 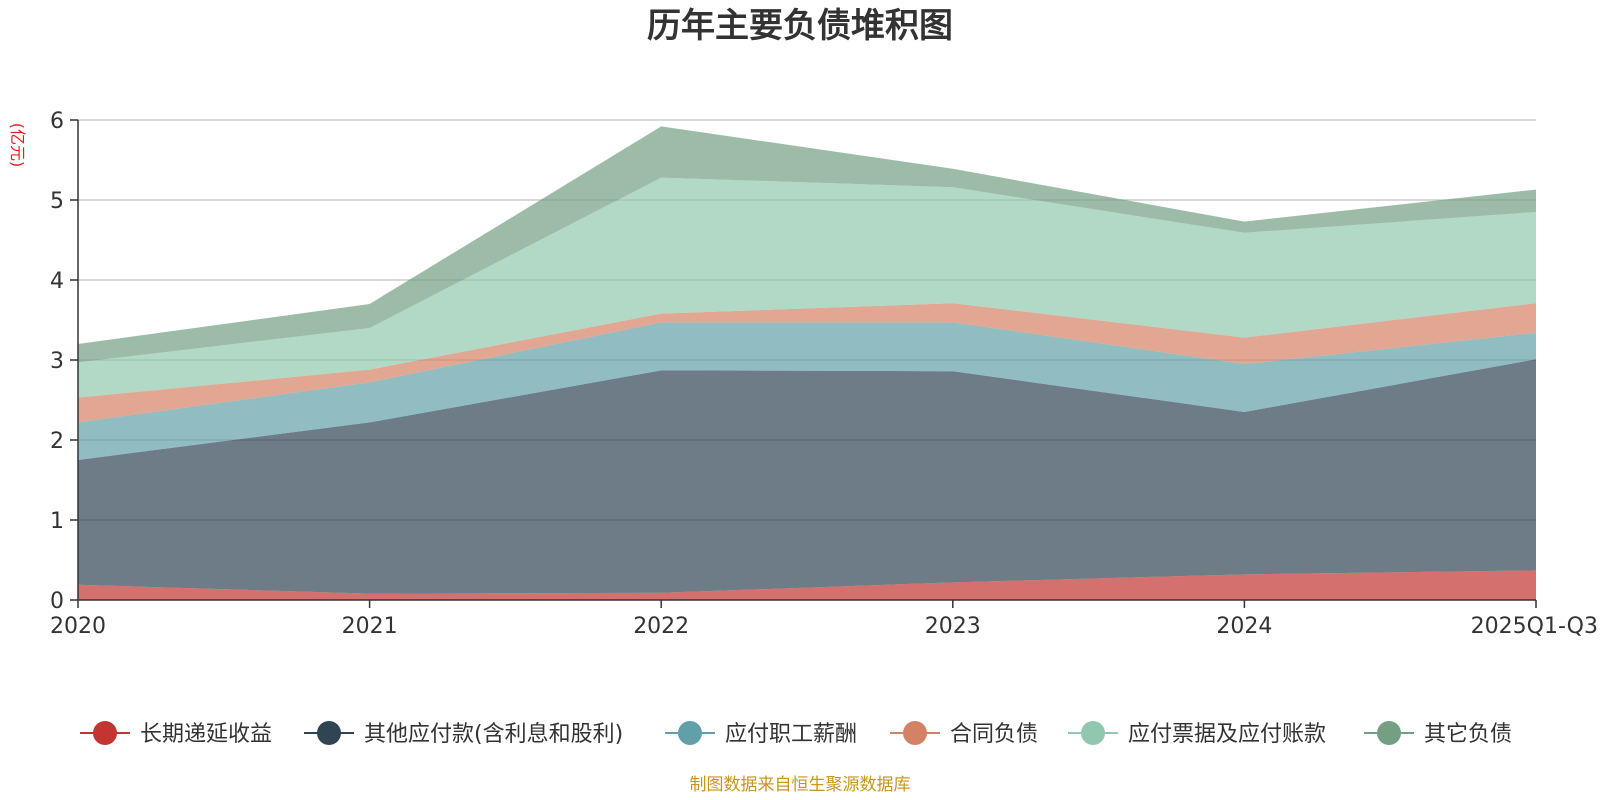 I want to click on legend-item-1: 其他应付款(含利息和股利), so click(x=463, y=734).